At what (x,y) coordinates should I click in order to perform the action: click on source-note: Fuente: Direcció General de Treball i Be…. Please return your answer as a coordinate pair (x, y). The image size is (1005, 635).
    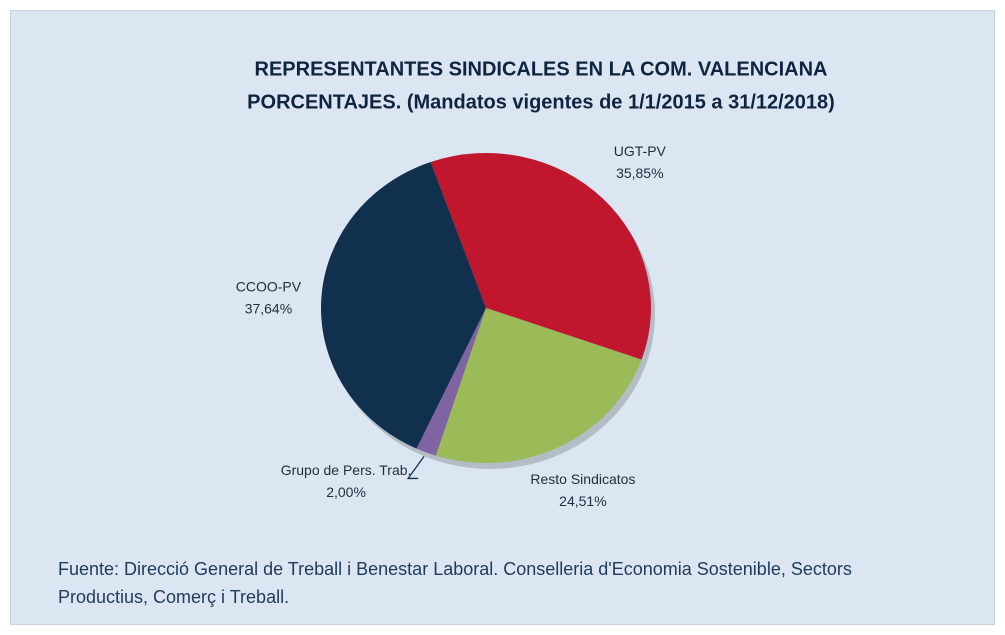
    Looking at the image, I should click on (455, 583).